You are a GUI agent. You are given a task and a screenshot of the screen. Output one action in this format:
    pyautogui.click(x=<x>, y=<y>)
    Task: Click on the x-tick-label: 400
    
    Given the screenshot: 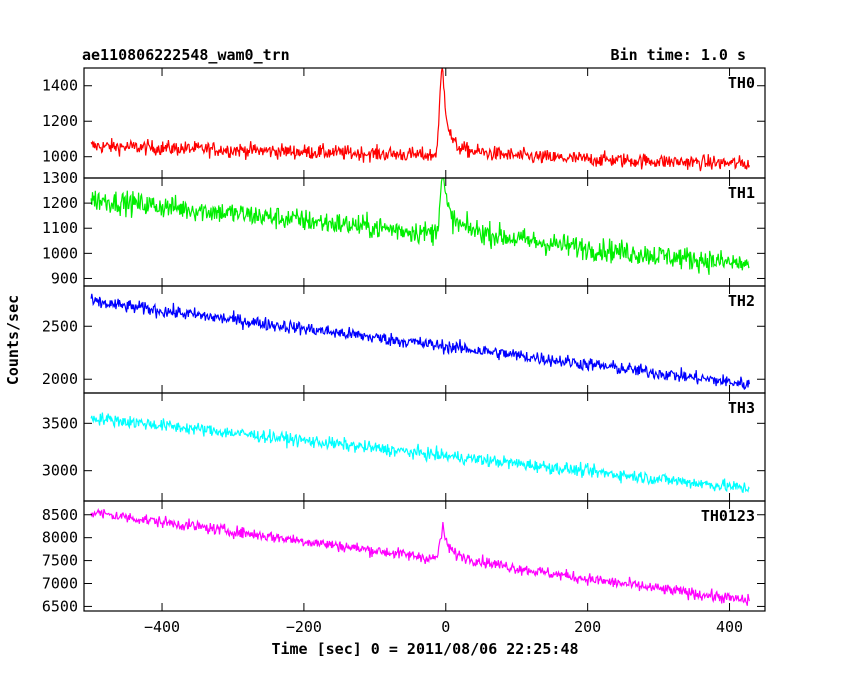 What is the action you would take?
    pyautogui.click(x=729, y=627)
    